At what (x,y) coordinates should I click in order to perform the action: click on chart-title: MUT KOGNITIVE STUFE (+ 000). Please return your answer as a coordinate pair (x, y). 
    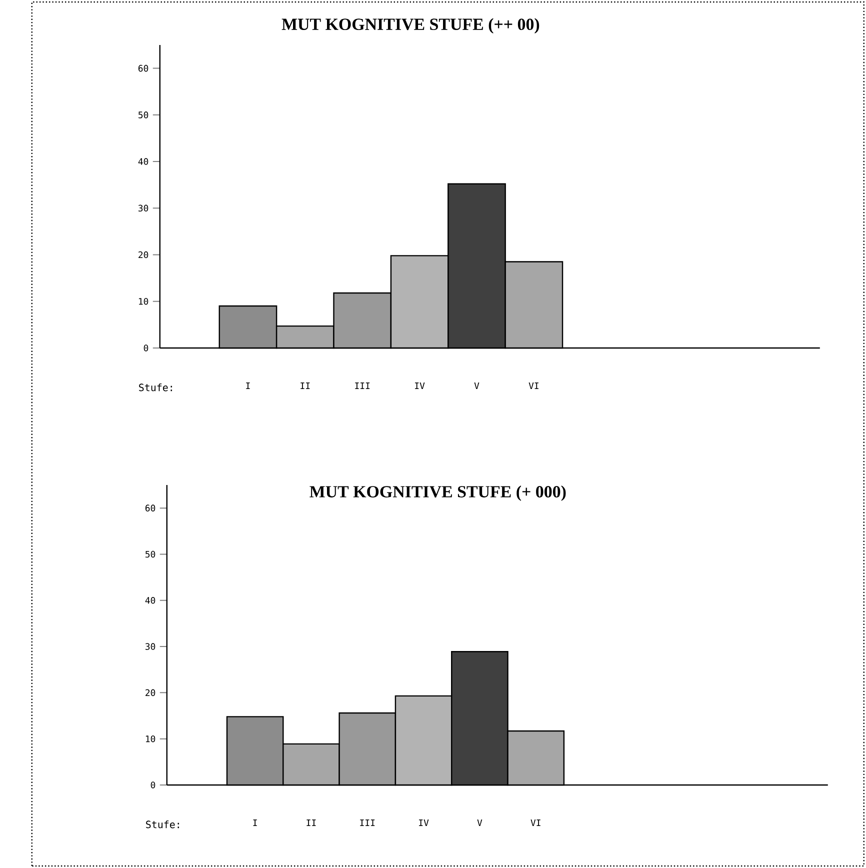
    Looking at the image, I should click on (438, 493).